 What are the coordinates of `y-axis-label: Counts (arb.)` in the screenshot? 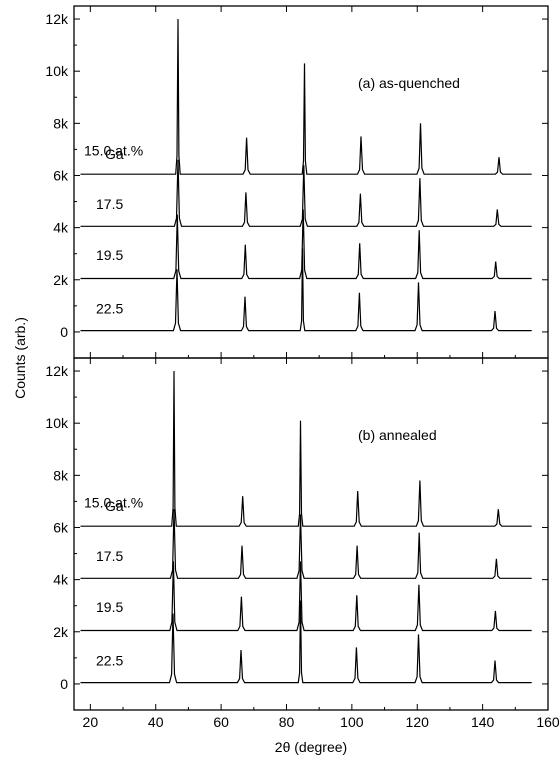 It's located at (20, 358).